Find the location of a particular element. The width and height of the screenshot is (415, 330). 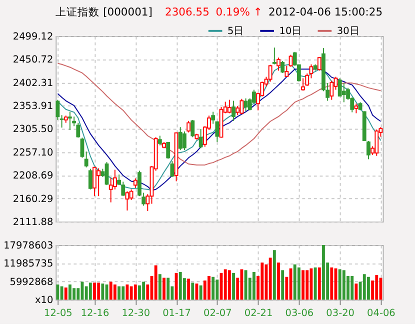

y-tick-label: x10 is located at coordinates (44, 300).